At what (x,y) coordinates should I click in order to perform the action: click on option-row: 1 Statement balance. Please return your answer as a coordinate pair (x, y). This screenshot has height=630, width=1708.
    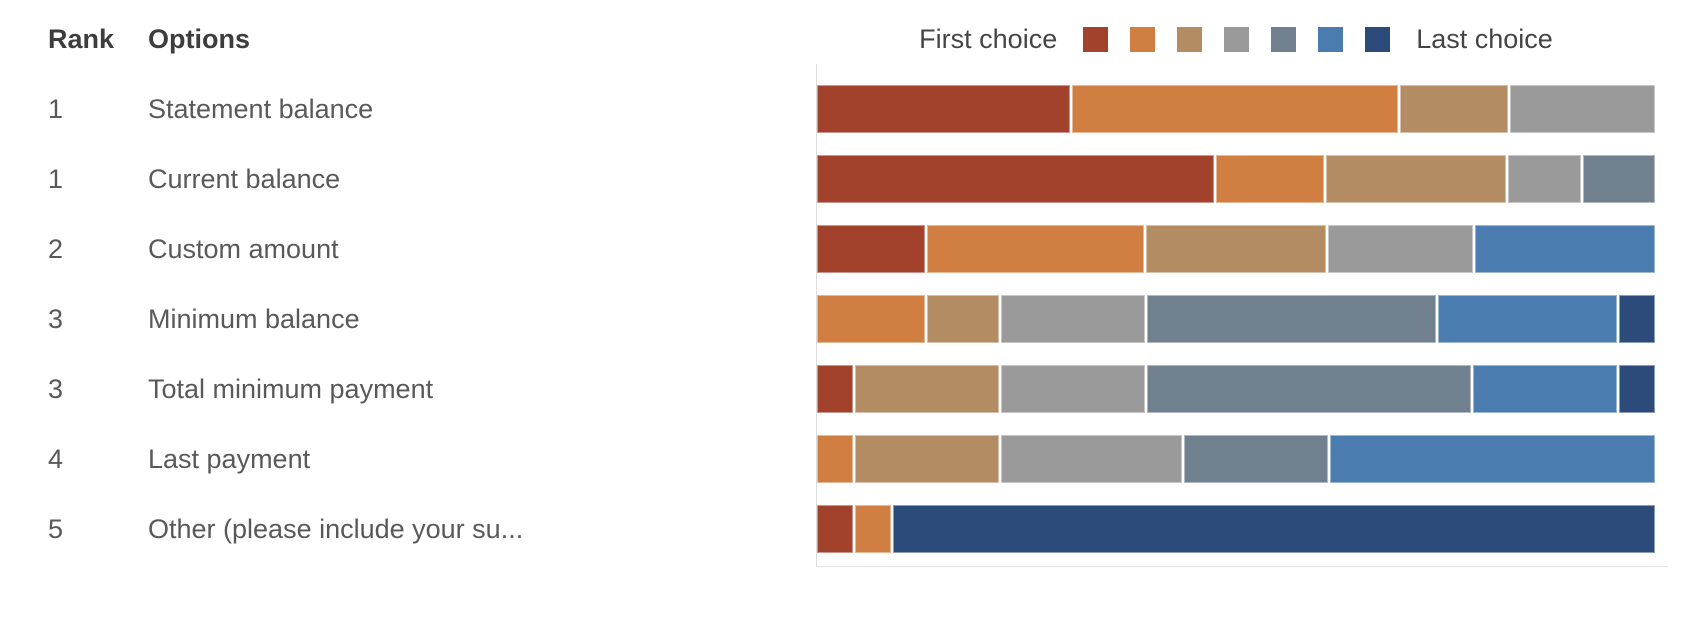
    Looking at the image, I should click on (854, 109).